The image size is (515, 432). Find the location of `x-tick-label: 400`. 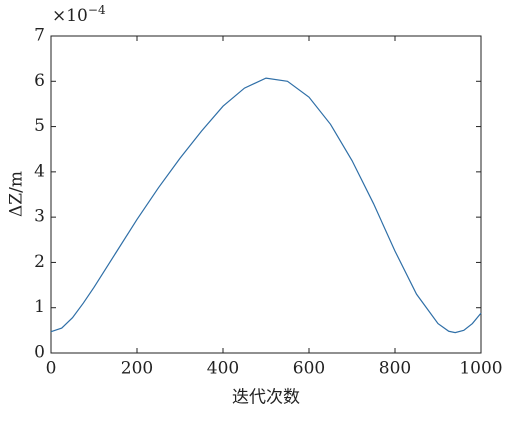

x-tick-label: 400 is located at coordinates (223, 369).